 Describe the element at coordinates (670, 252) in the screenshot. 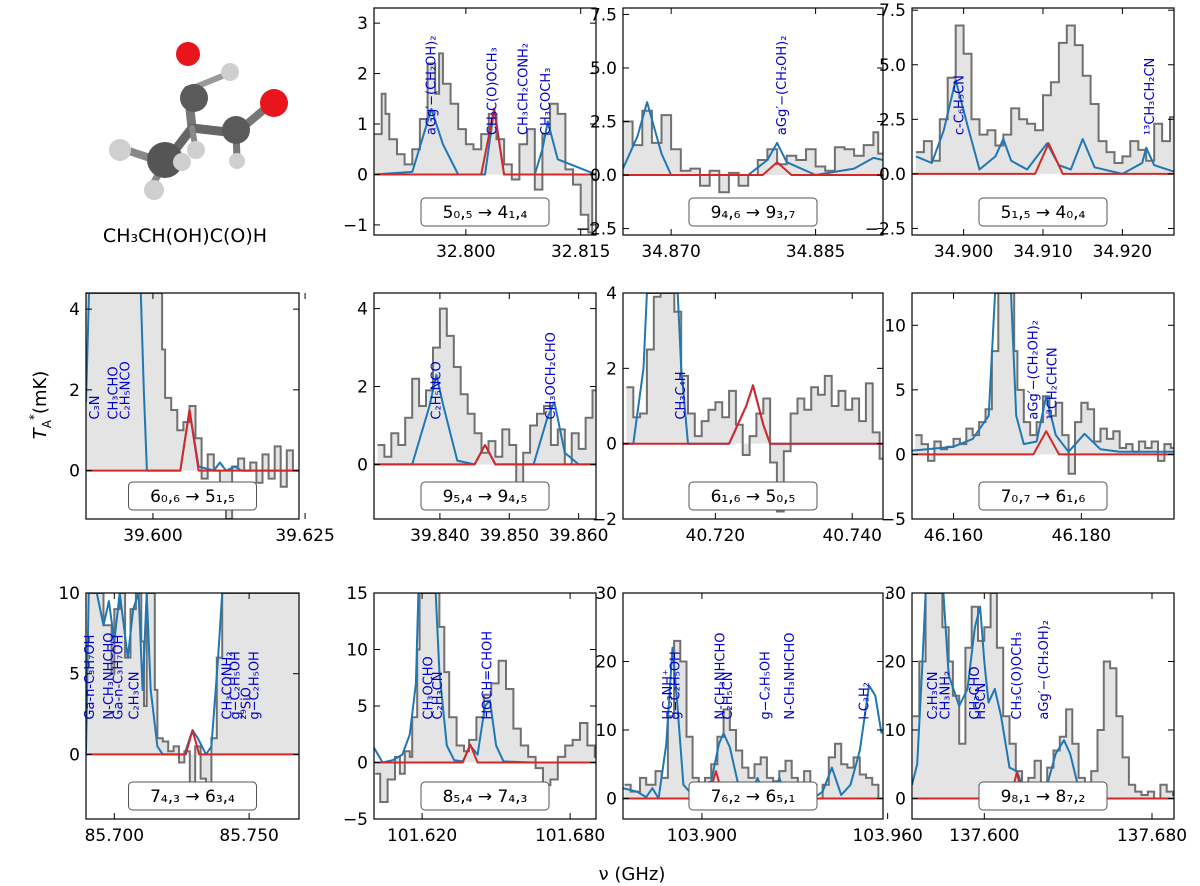

I see `x-tick-label: 34.870` at that location.